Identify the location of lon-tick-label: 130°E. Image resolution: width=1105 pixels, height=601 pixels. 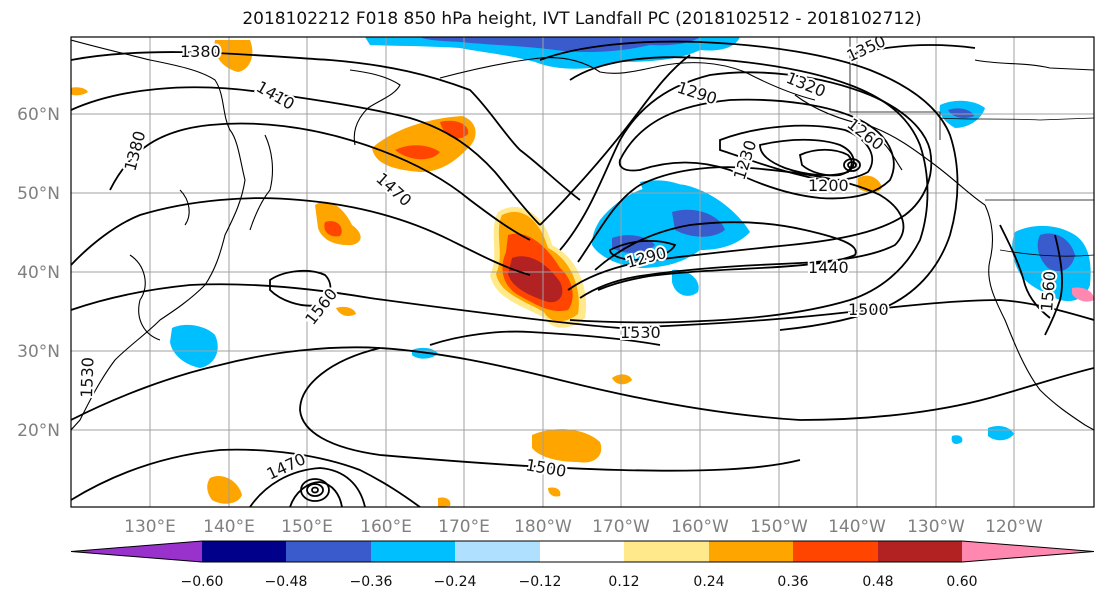
(150, 527).